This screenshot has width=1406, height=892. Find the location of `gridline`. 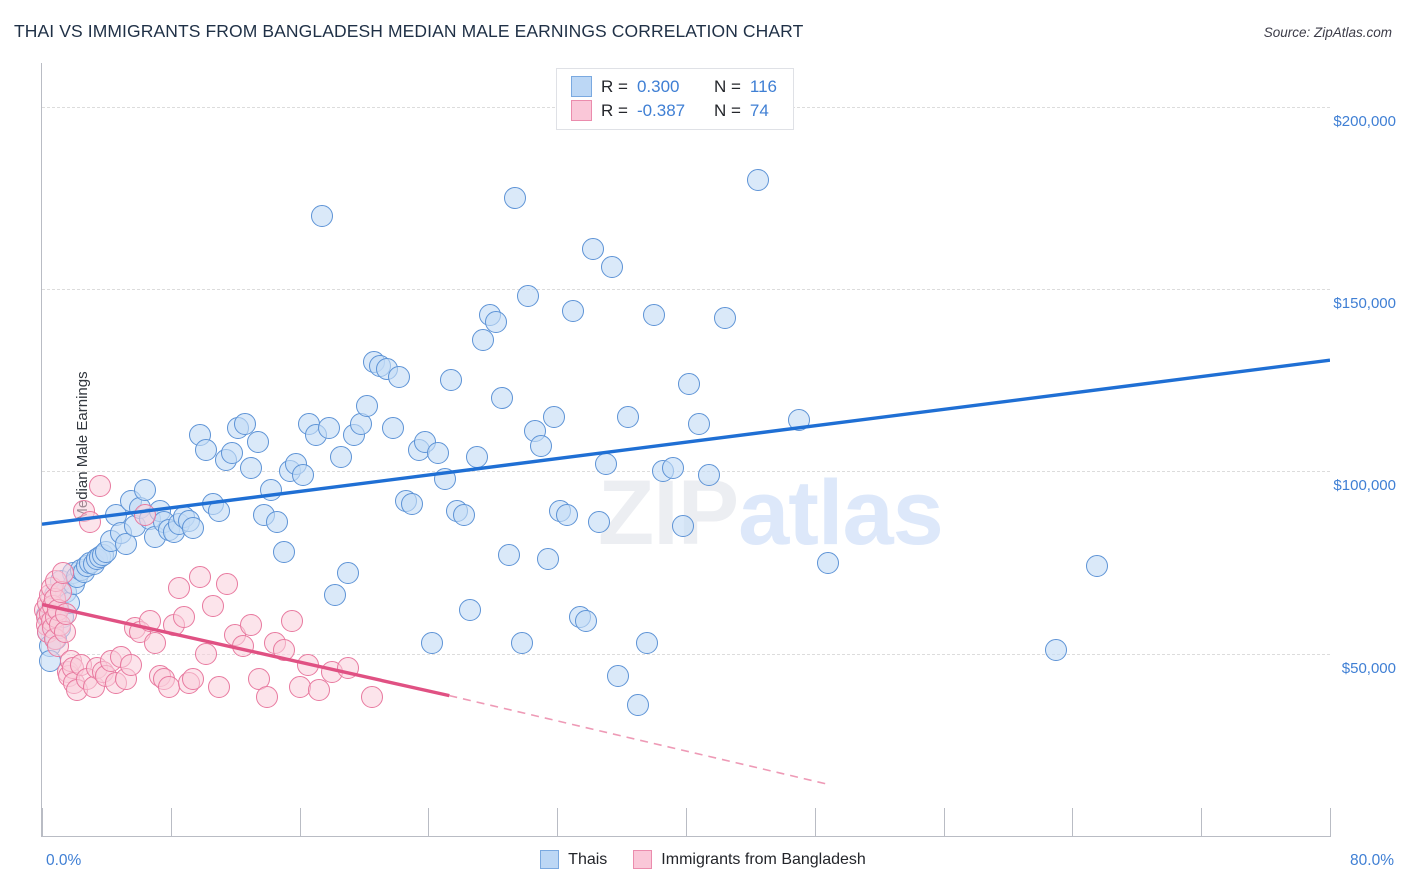

gridline is located at coordinates (686, 290).